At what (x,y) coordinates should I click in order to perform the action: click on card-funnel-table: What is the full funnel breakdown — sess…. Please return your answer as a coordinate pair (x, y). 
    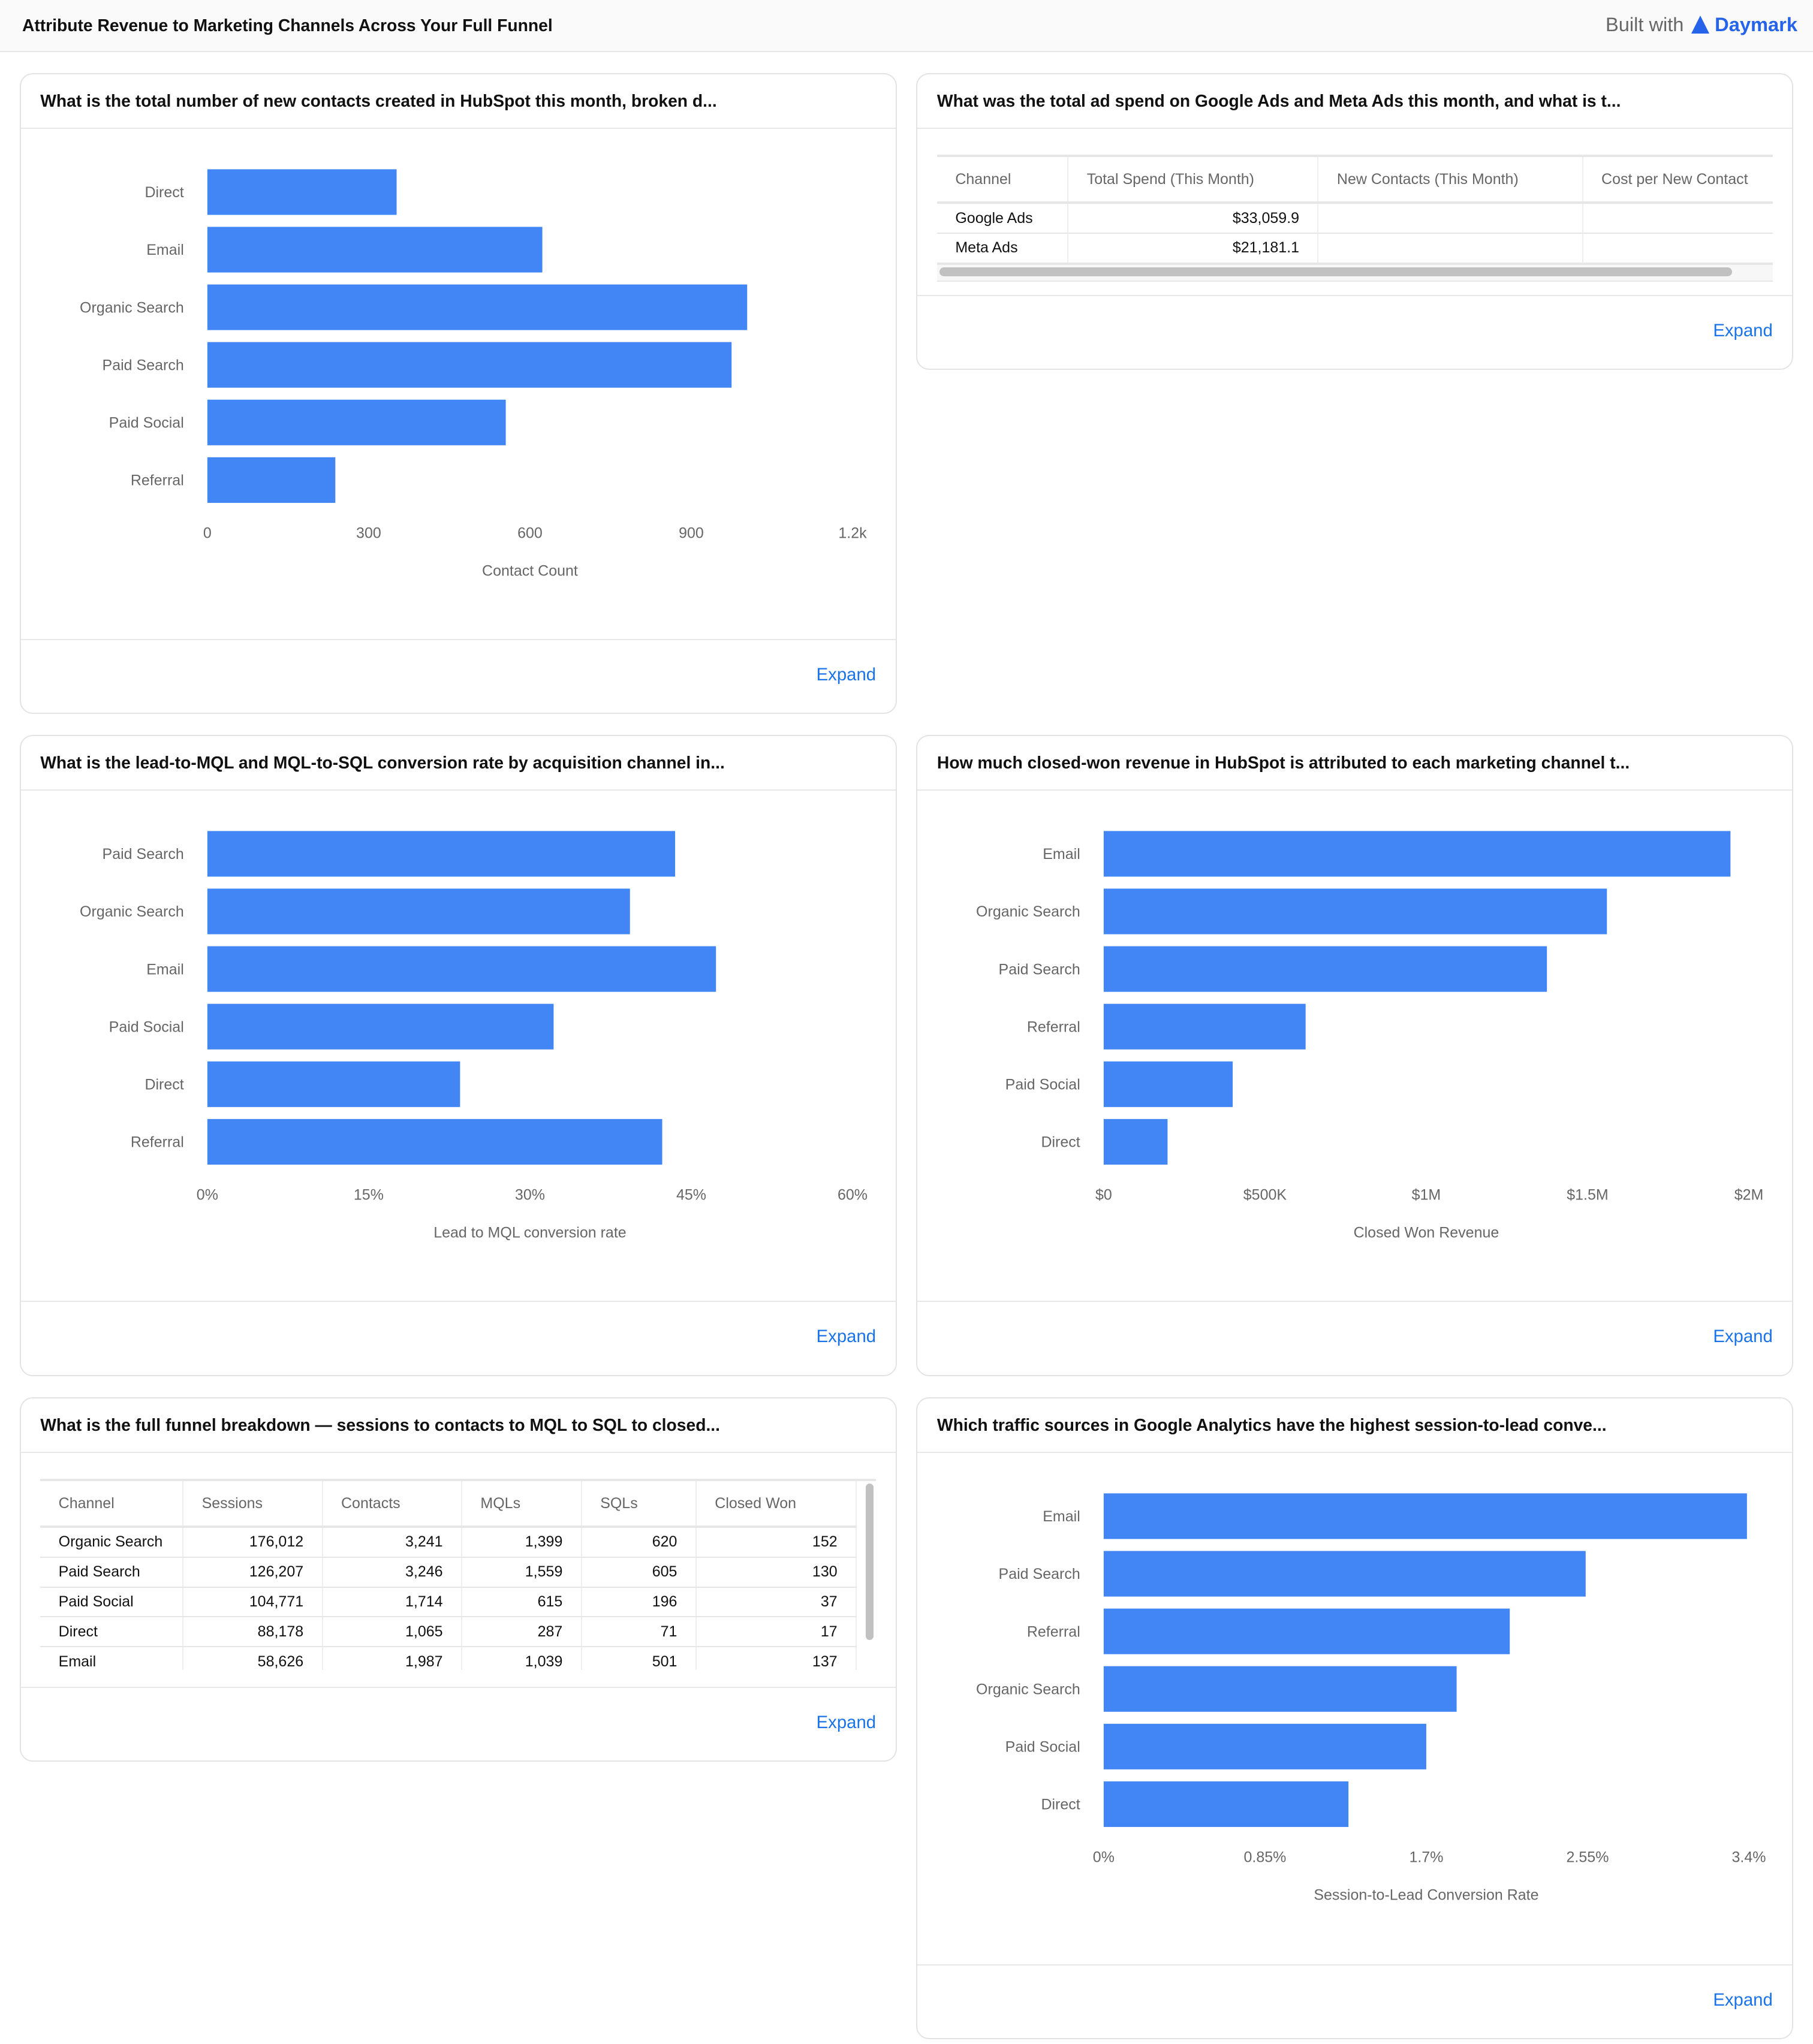
    Looking at the image, I should click on (458, 1579).